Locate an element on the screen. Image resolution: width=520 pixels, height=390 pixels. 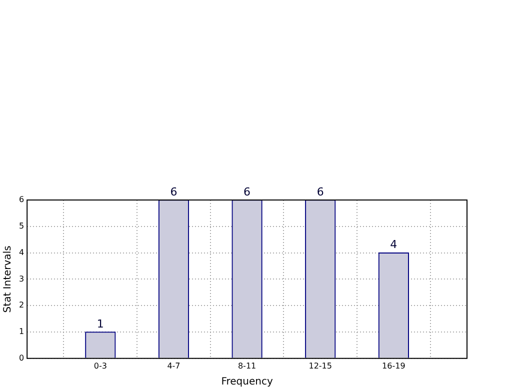
y-tick-label: 2 is located at coordinates (21, 305).